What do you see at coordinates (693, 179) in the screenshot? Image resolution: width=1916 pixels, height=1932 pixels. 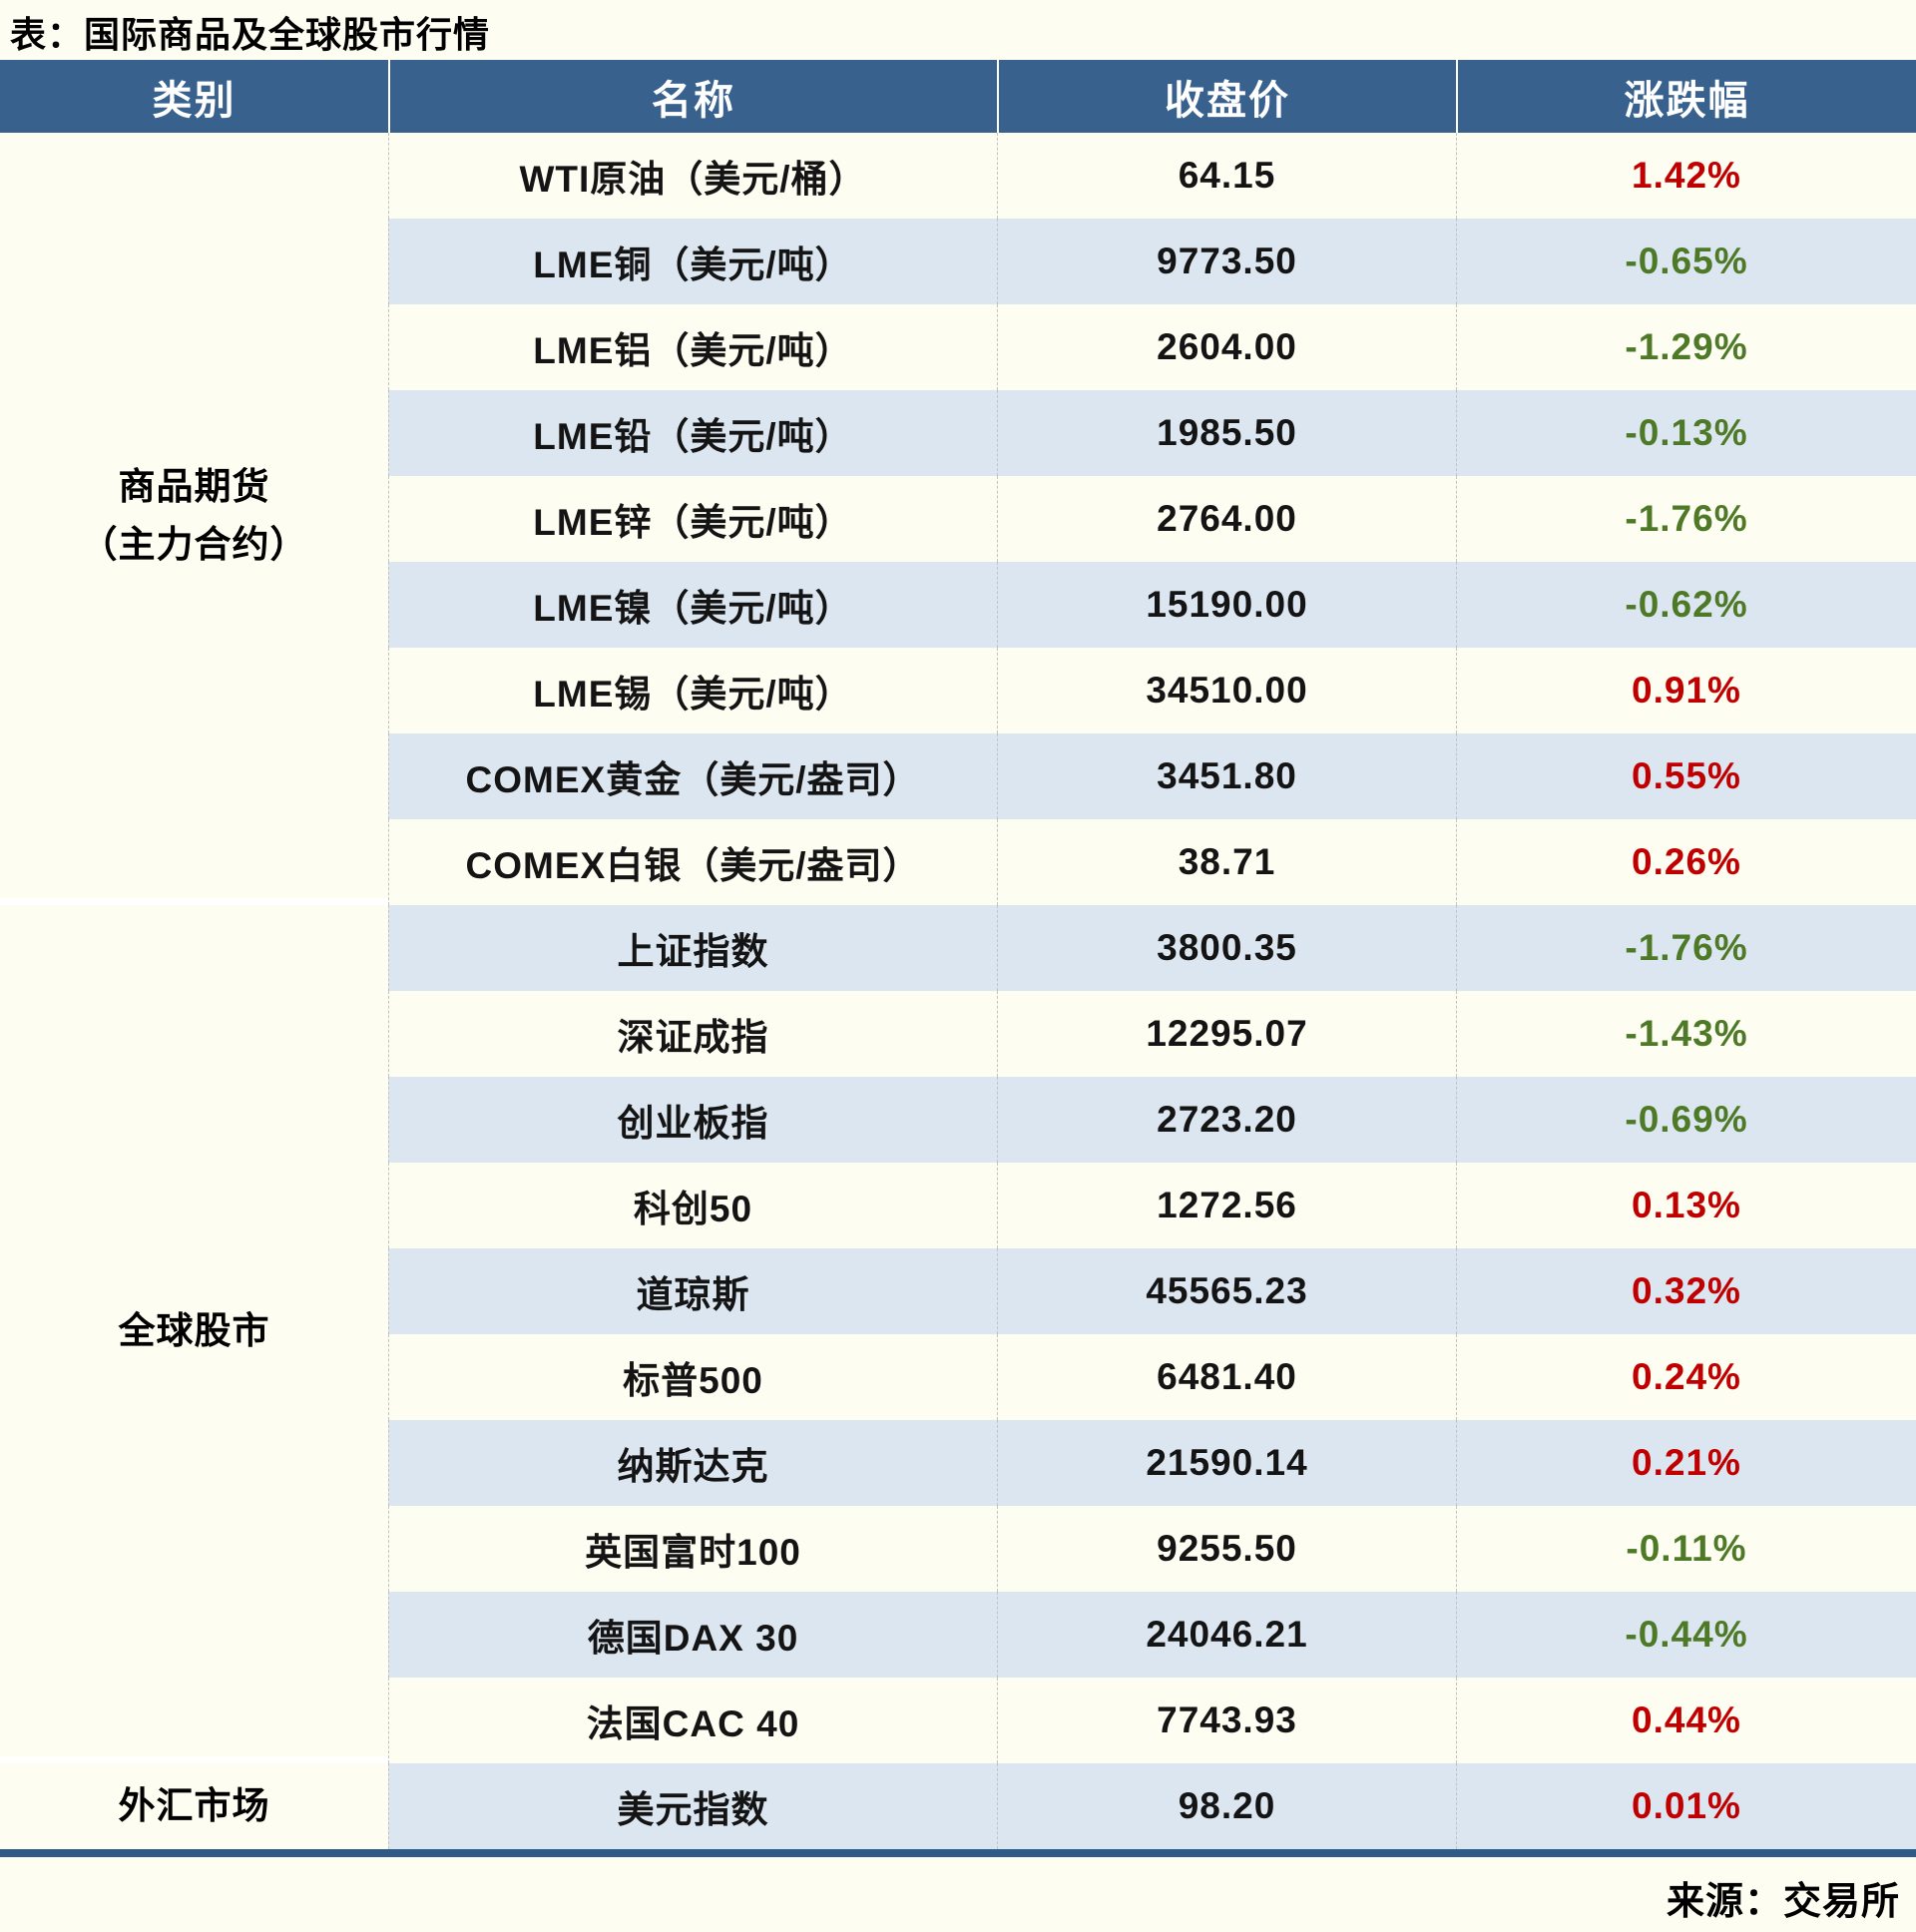 I see `instrument-name: WTI原油（美元/桶）` at bounding box center [693, 179].